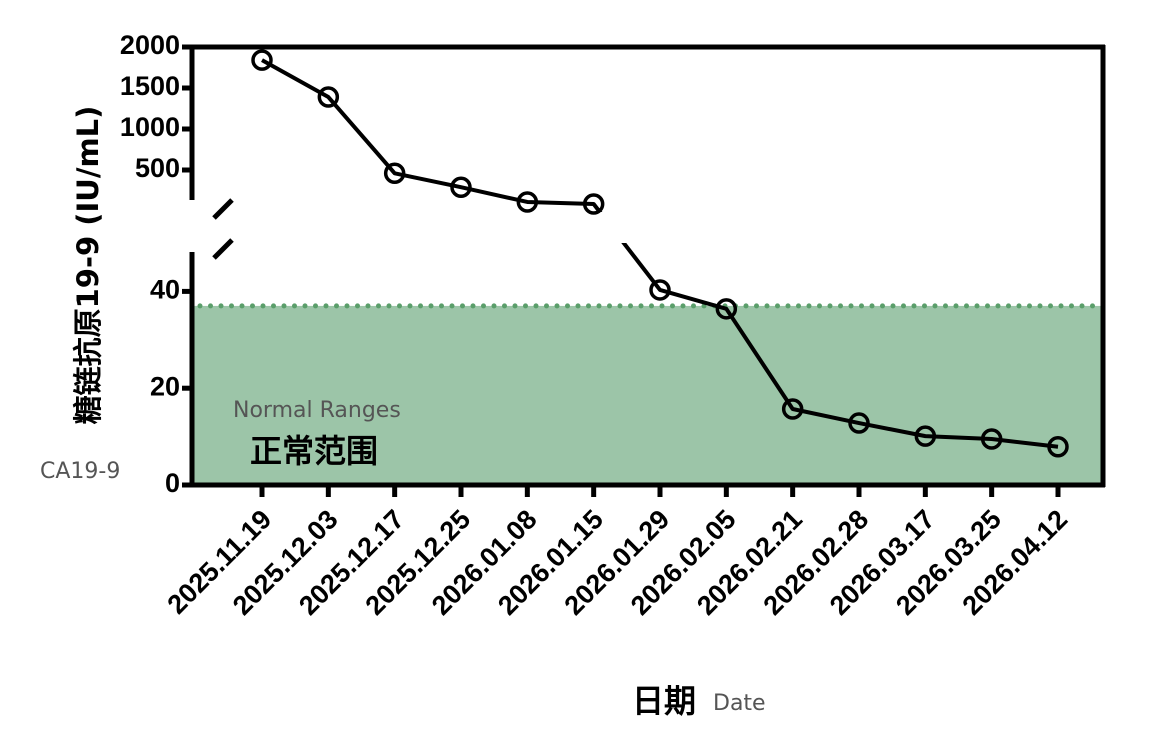 The height and width of the screenshot is (740, 1168). Describe the element at coordinates (80, 471) in the screenshot. I see `y-axis-title-en: CA19-9` at that location.